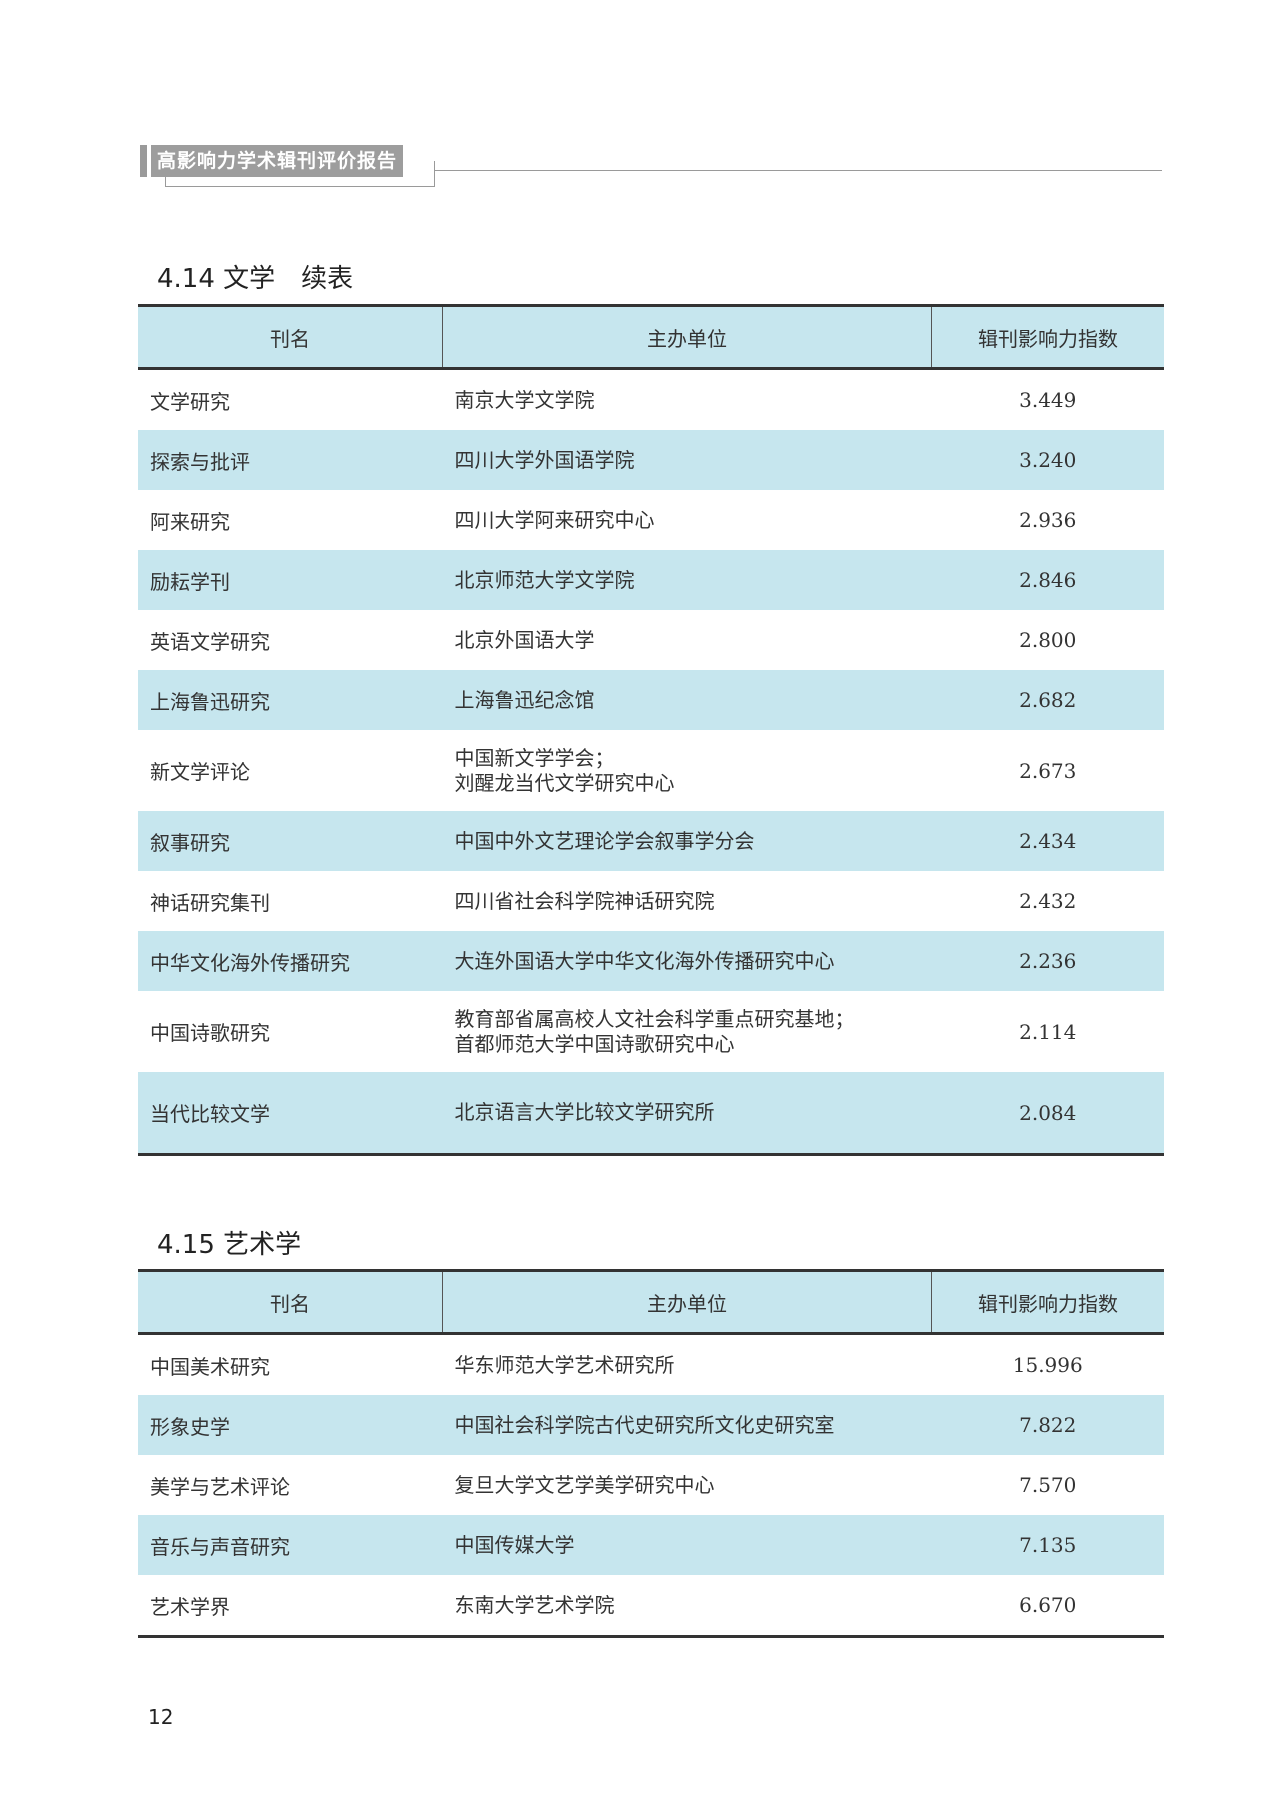  Describe the element at coordinates (554, 519) in the screenshot. I see `sponsor-unit-line: 四川大学阿来研究中心` at that location.